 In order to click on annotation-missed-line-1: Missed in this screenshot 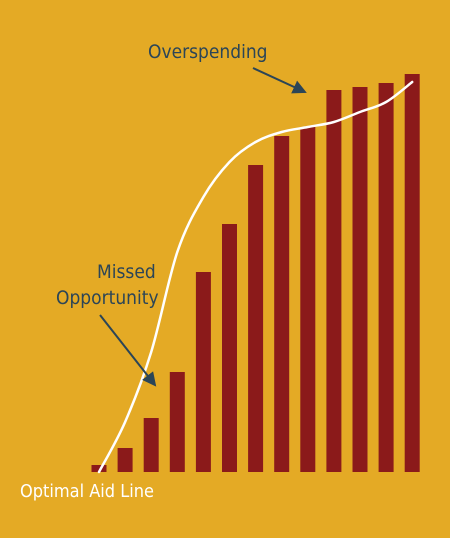, I will do `click(126, 272)`.